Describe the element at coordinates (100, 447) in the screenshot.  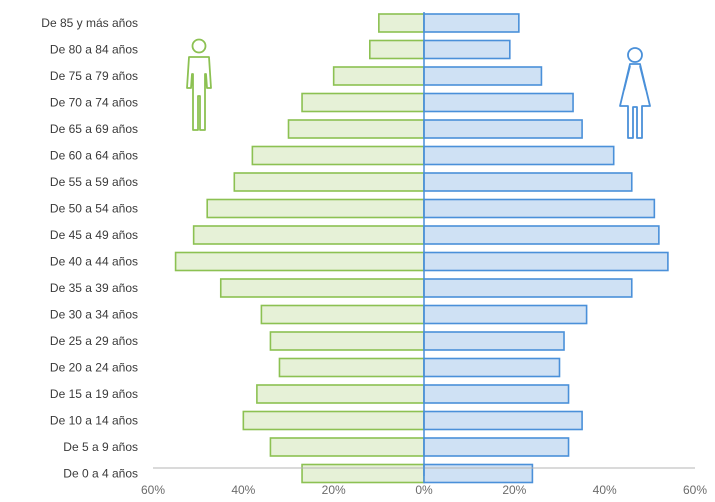
I see `category-label: De 5 a 9 años` at that location.